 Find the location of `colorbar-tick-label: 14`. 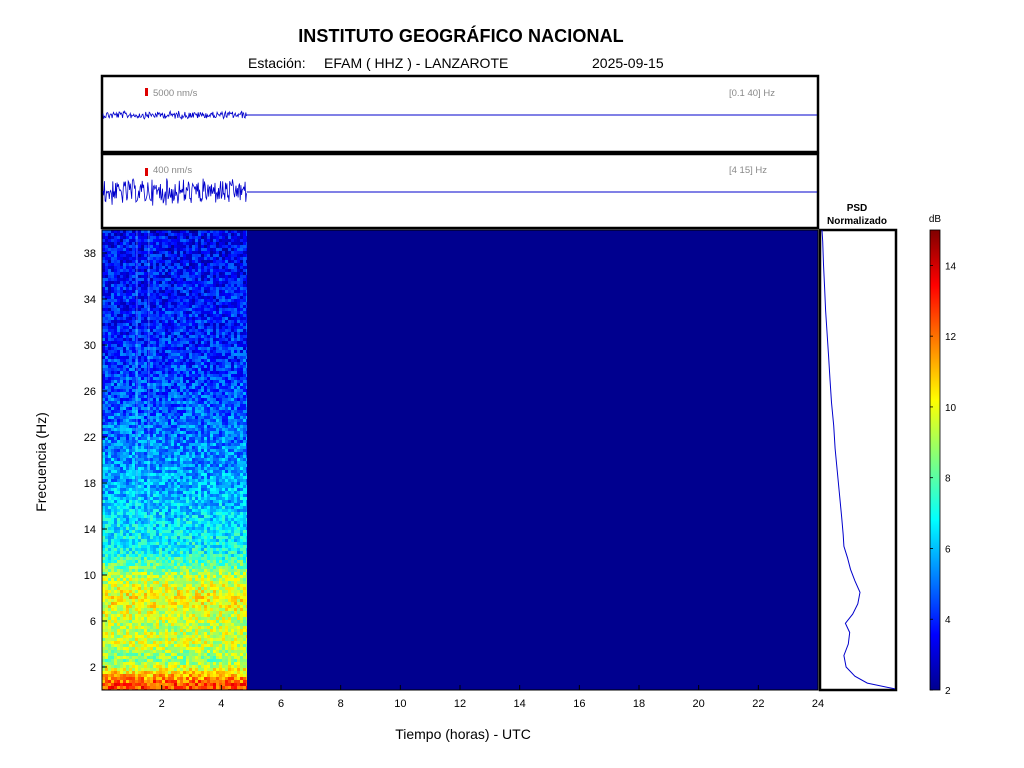

colorbar-tick-label: 14 is located at coordinates (951, 266).